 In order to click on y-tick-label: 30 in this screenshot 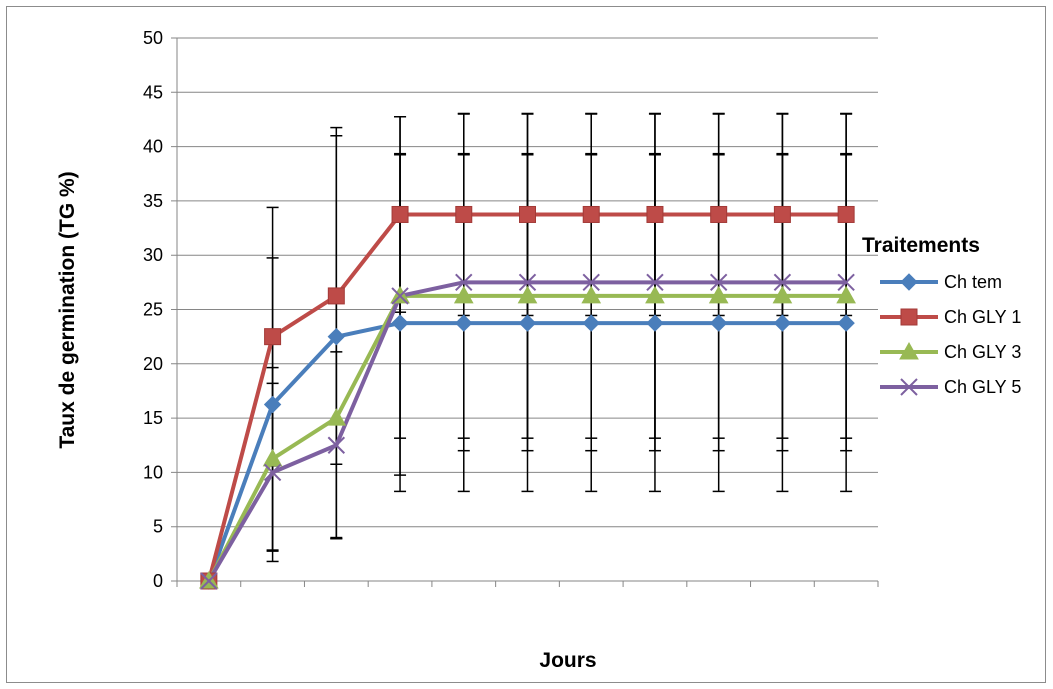, I will do `click(153, 255)`.